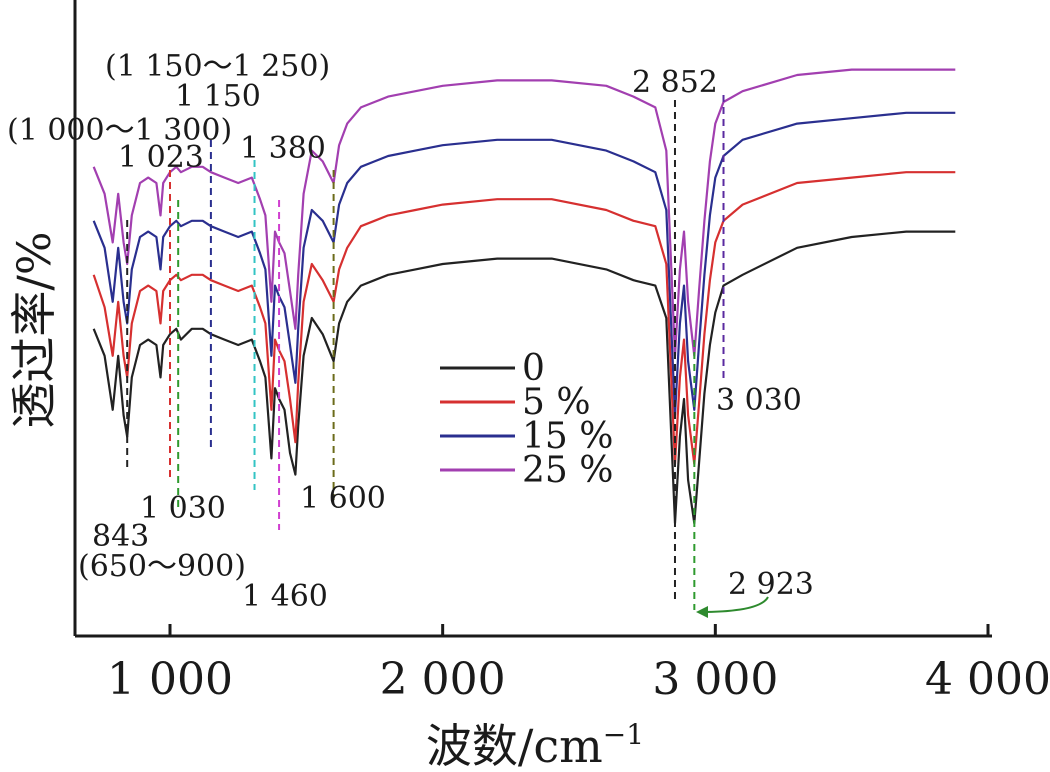  What do you see at coordinates (623, 734) in the screenshot?
I see `x-axis-title-superscript: −1` at bounding box center [623, 734].